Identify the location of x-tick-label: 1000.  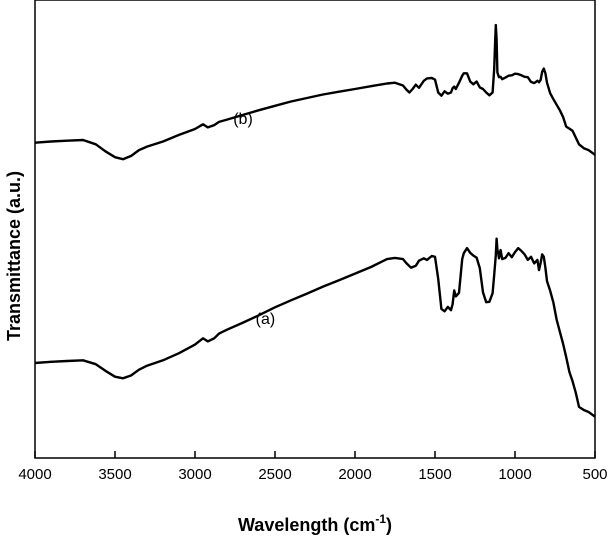
(514, 474).